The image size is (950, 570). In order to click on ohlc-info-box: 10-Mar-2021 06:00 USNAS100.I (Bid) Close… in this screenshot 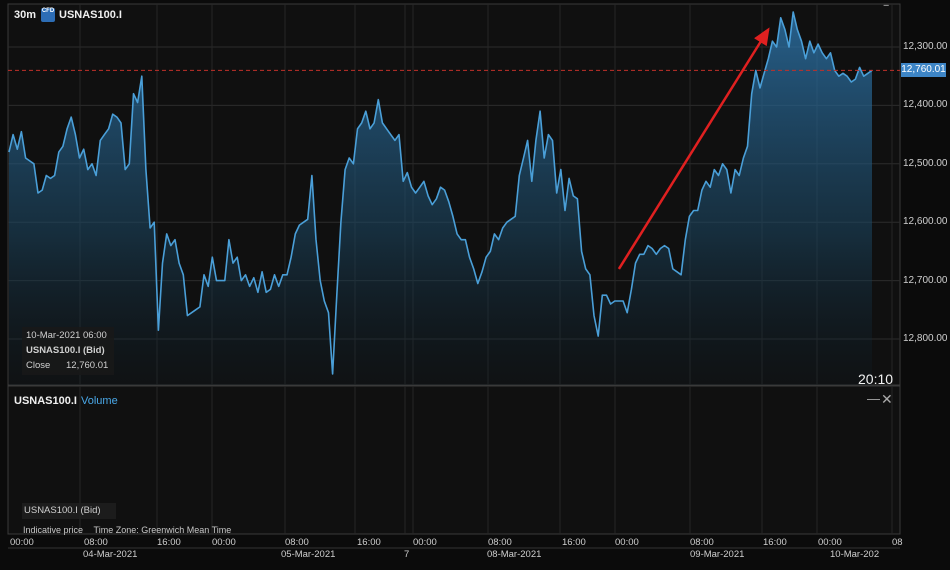, I will do `click(68, 351)`.